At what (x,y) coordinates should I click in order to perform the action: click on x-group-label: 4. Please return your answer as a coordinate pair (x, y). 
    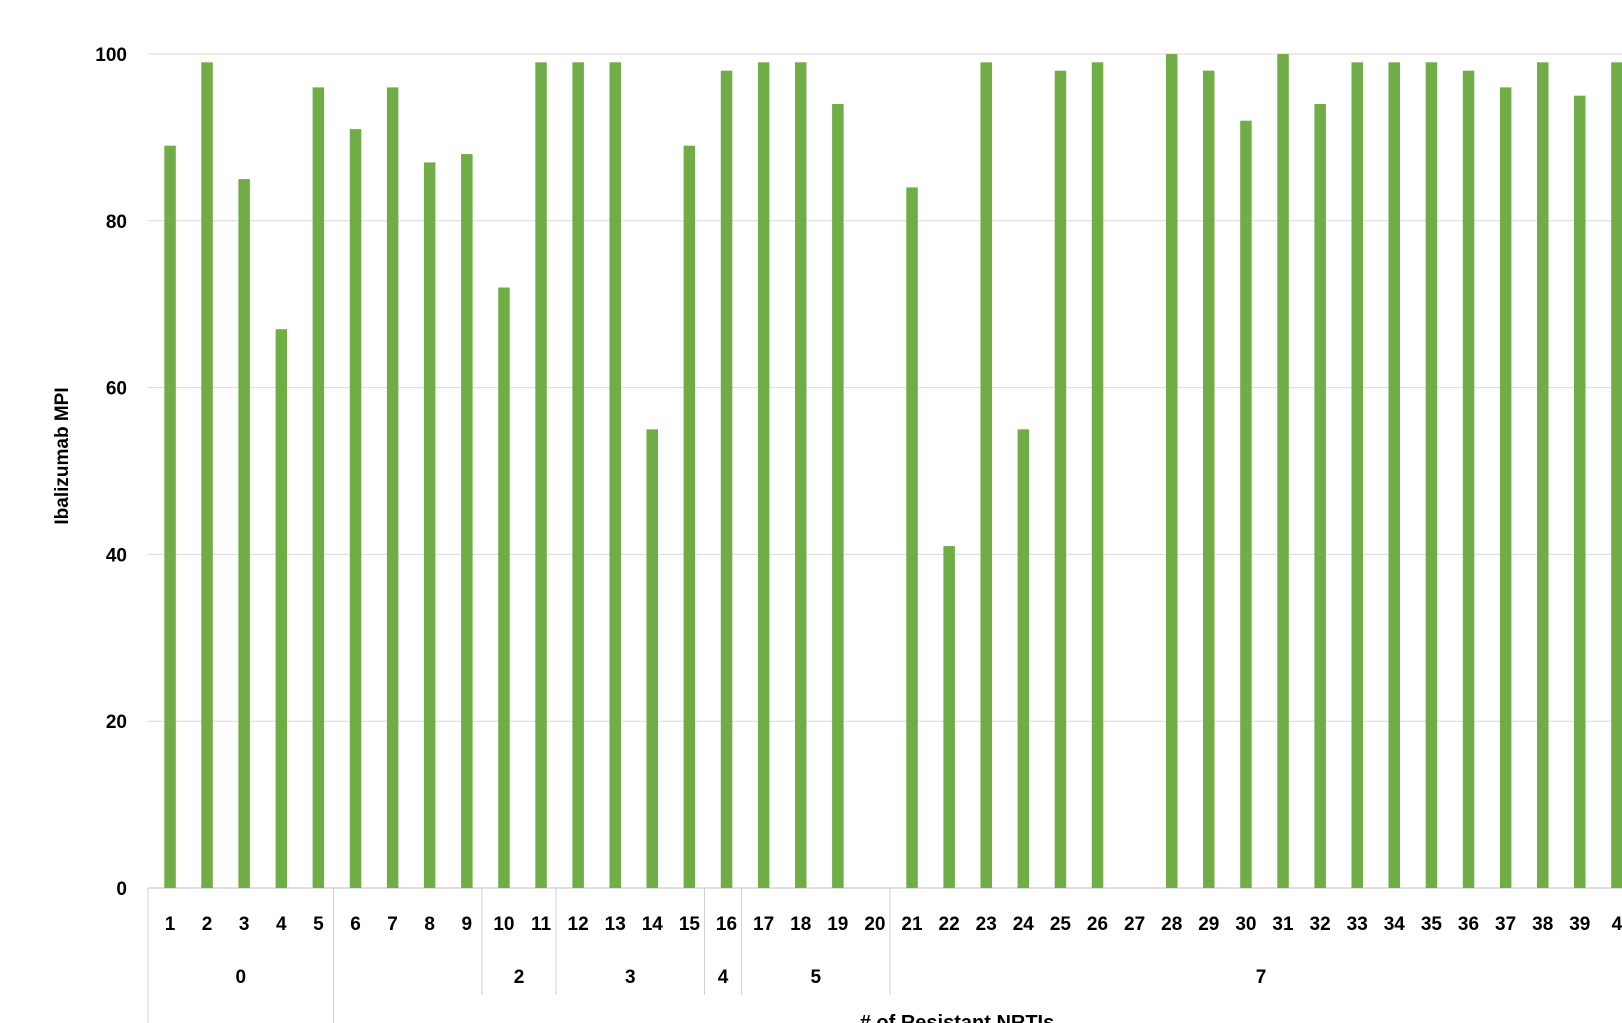
    Looking at the image, I should click on (723, 977).